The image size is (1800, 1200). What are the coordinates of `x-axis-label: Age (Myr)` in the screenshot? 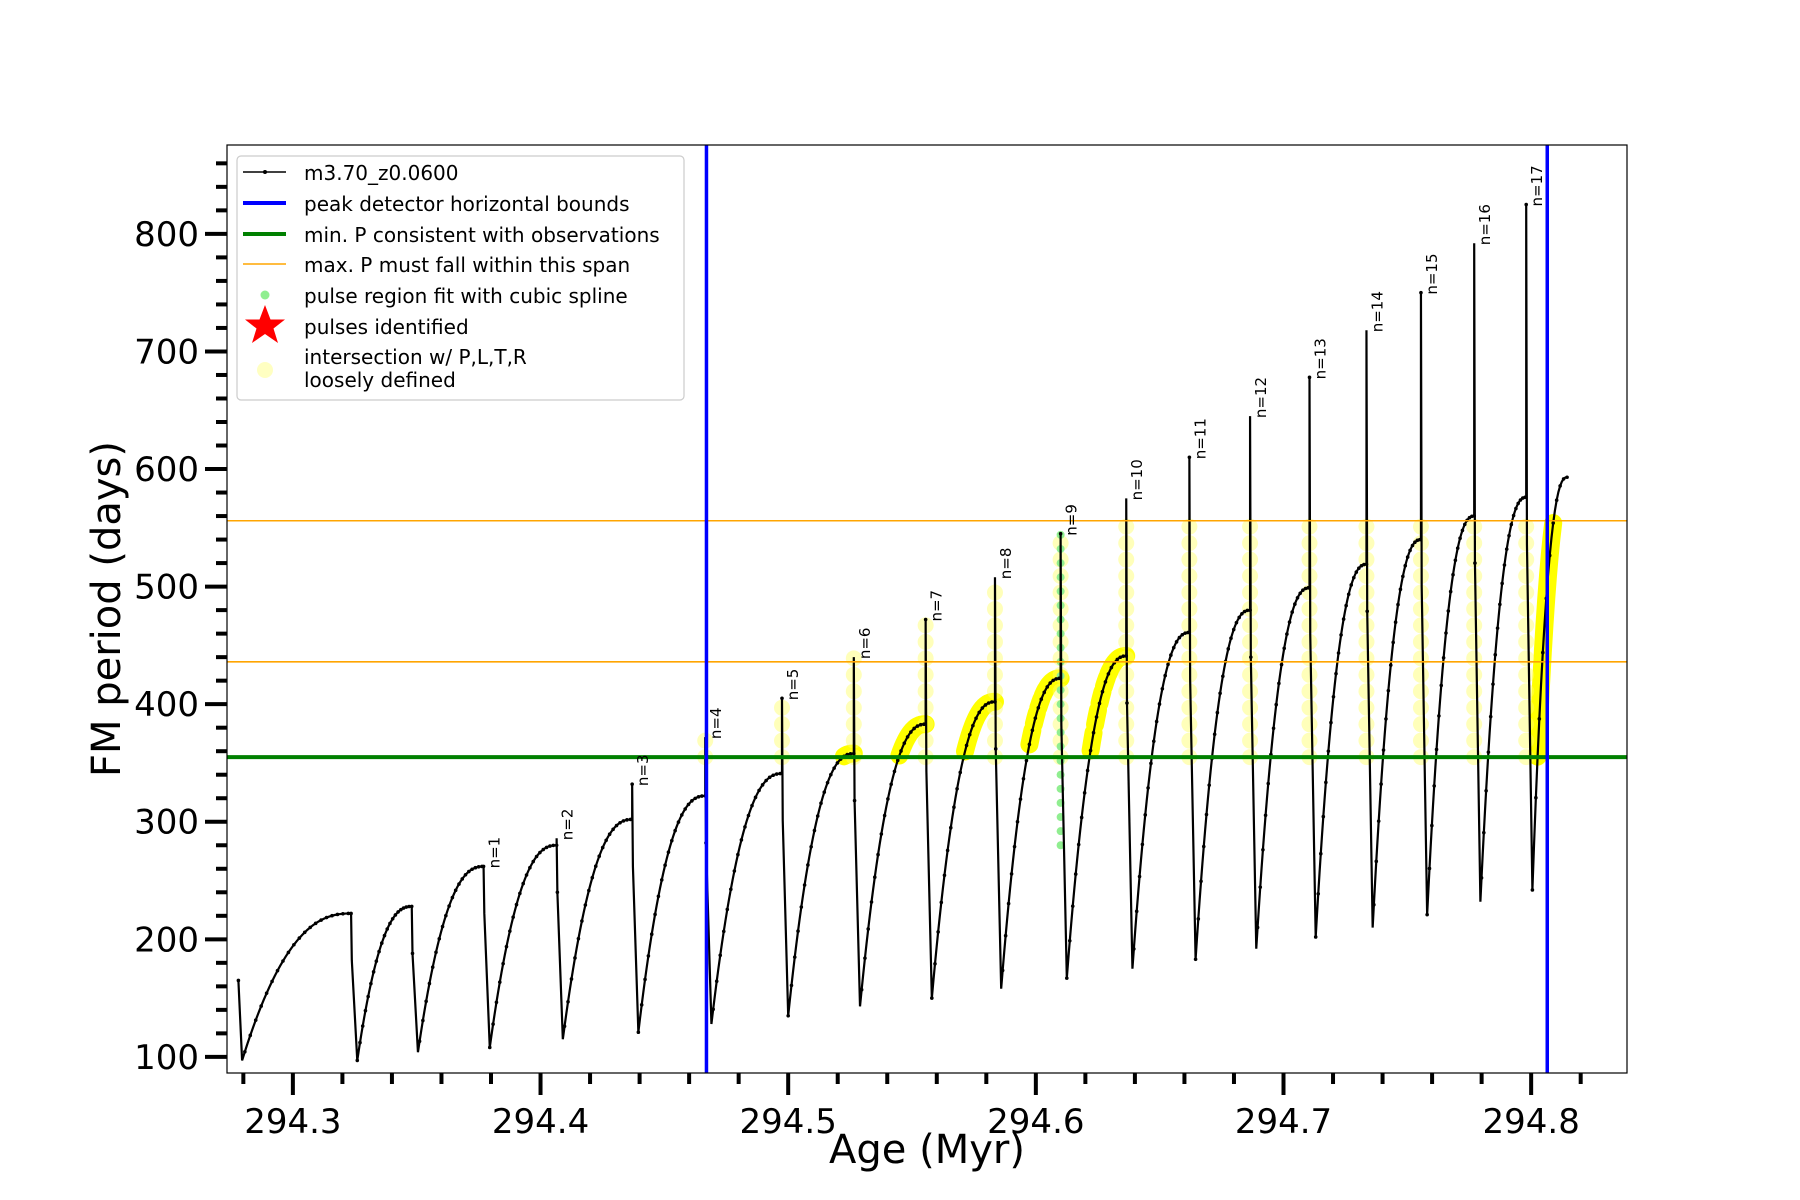 It's located at (927, 1150).